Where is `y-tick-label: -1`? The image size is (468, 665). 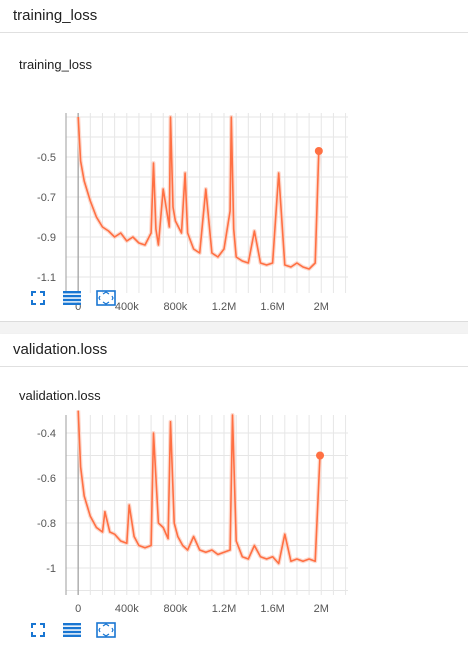 y-tick-label: -1 is located at coordinates (51, 569).